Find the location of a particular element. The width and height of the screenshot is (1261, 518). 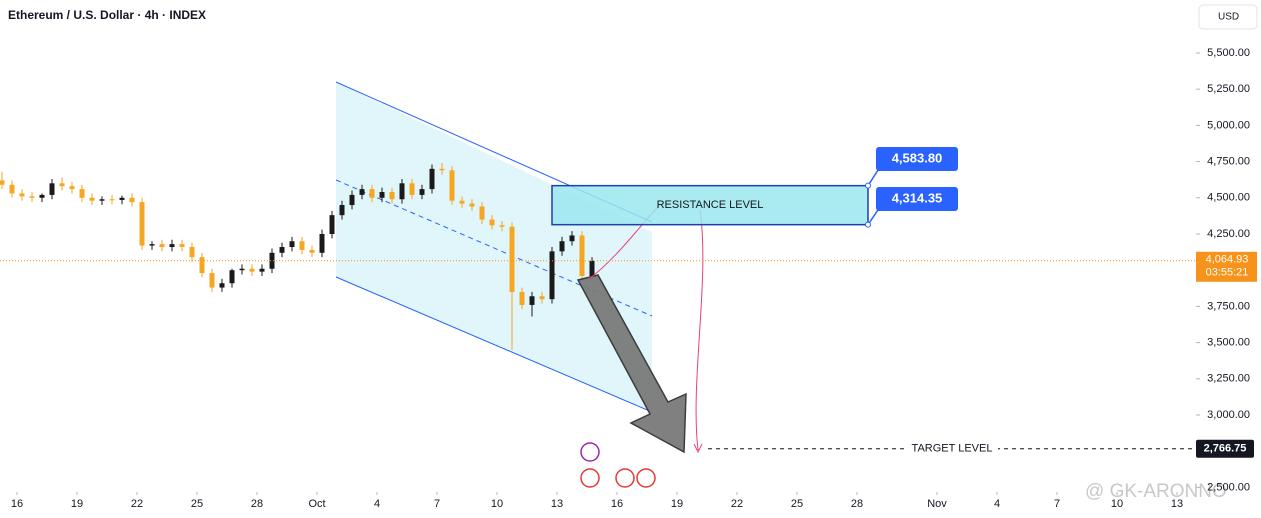

price-callout is located at coordinates (917, 199).